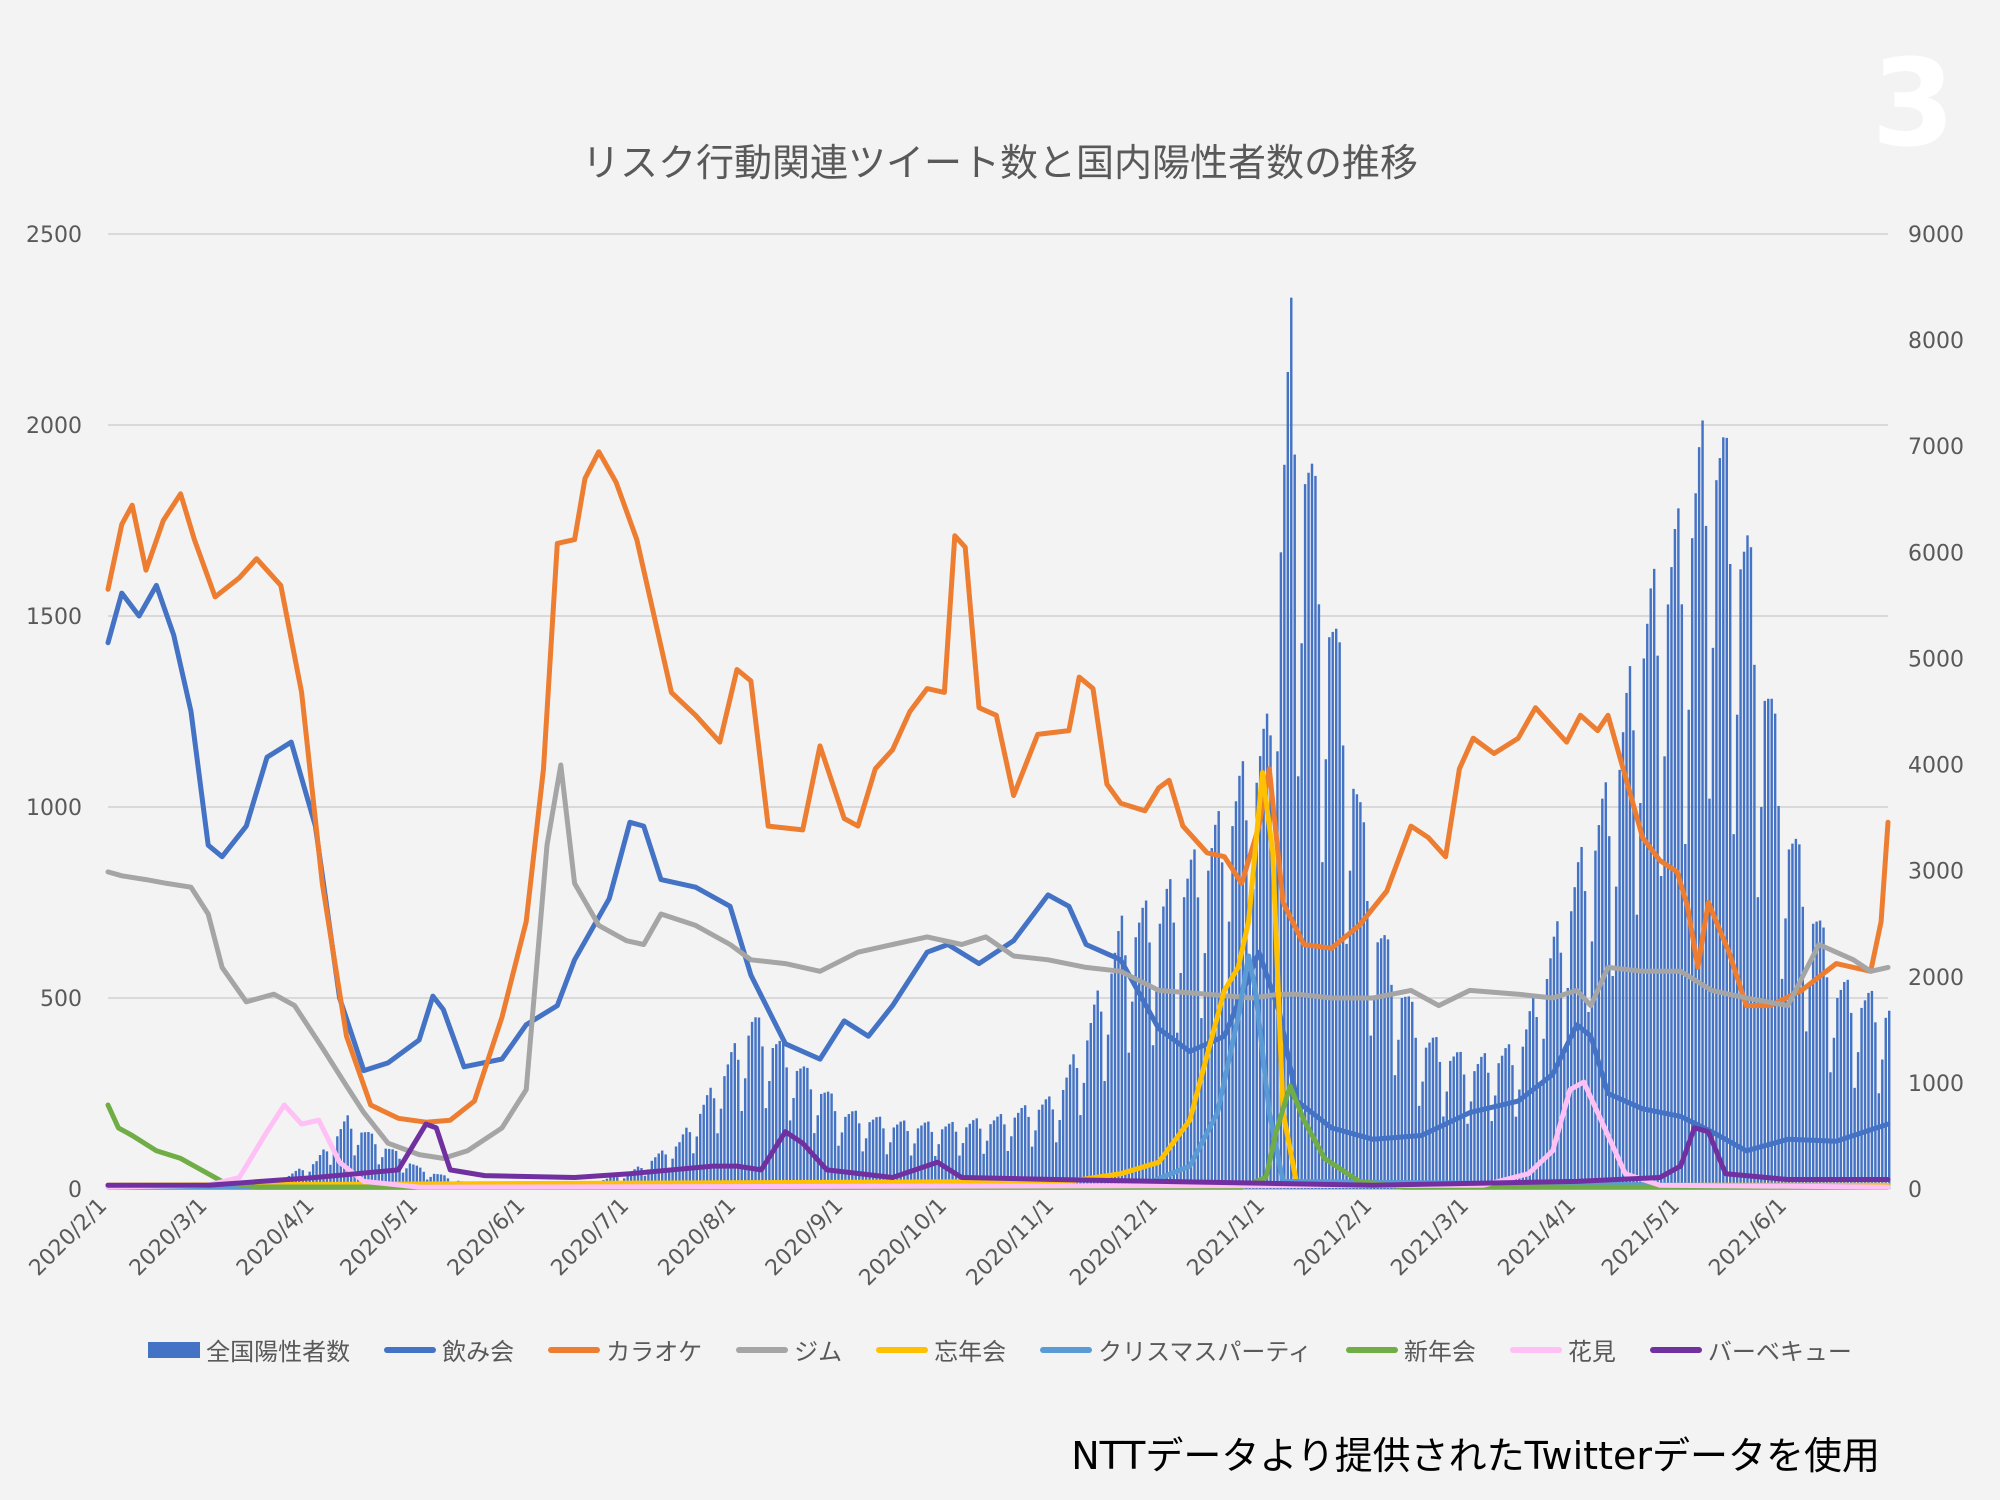 Image resolution: width=2000 pixels, height=1500 pixels. Describe the element at coordinates (69, 1238) in the screenshot. I see `x-tick-label: 2020/2/1` at that location.